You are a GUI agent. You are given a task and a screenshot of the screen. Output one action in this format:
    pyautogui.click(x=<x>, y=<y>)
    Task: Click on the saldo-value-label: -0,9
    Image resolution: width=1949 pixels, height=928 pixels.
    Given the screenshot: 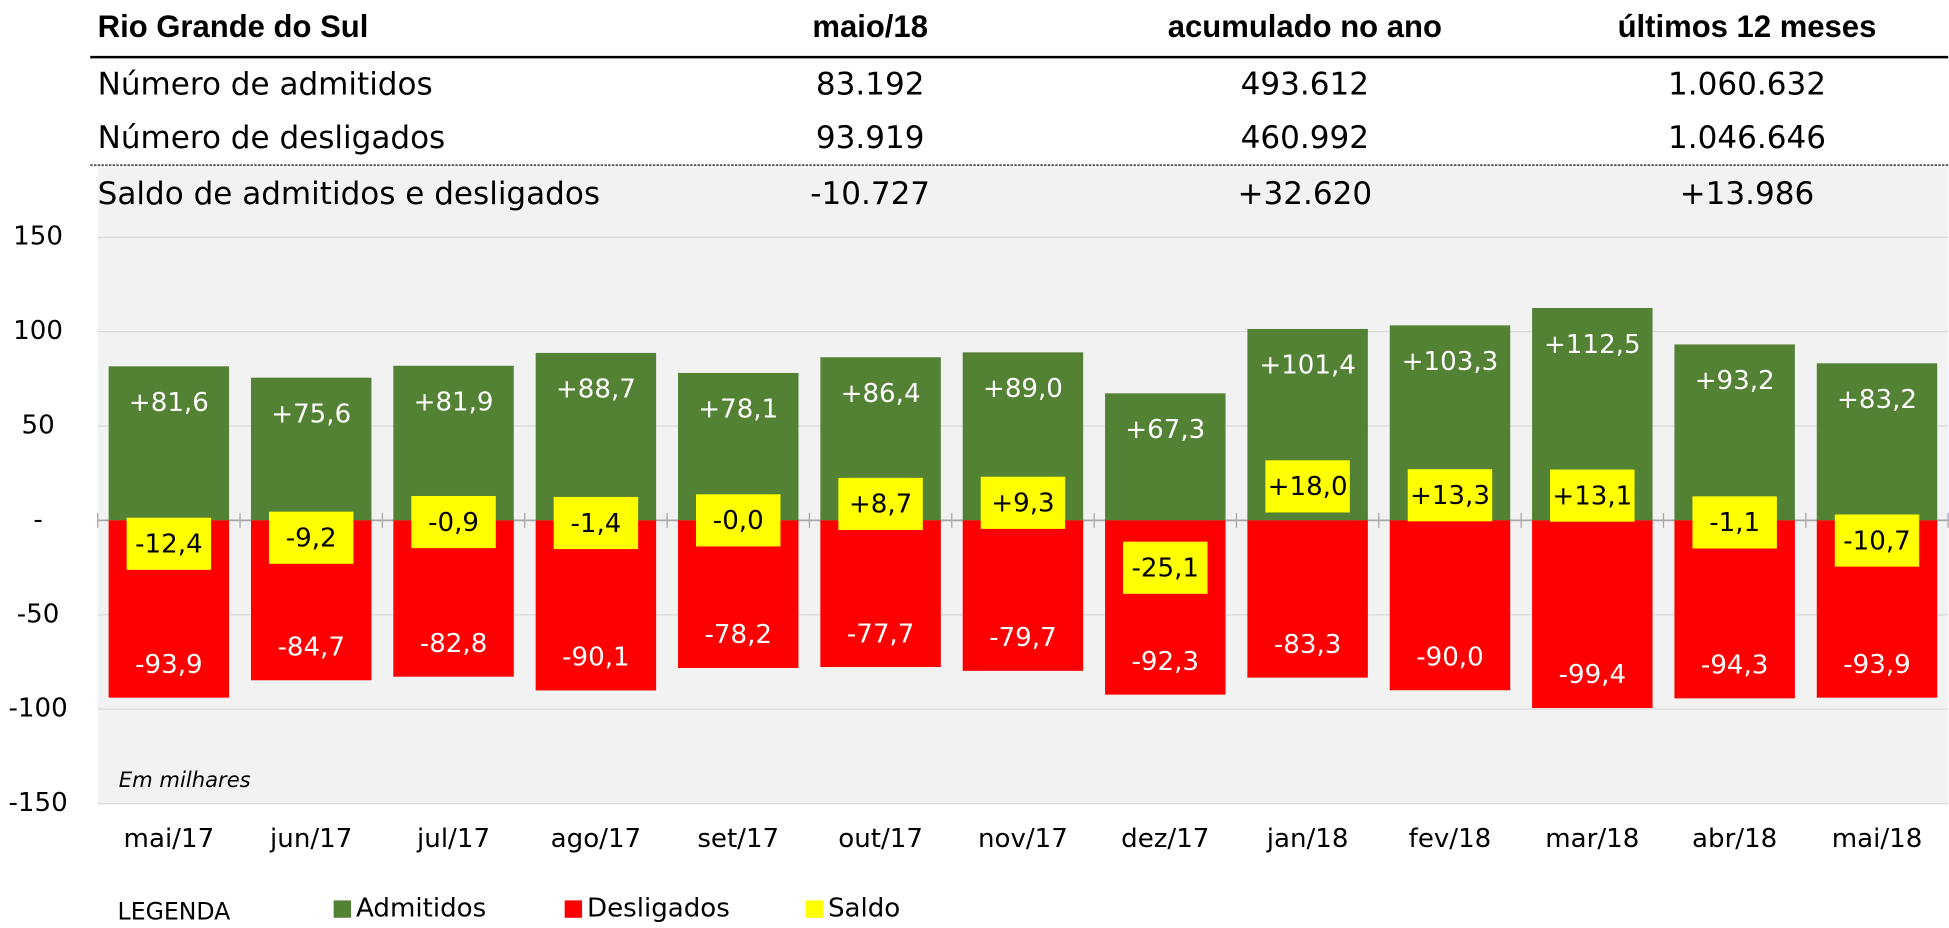 What is the action you would take?
    pyautogui.click(x=453, y=523)
    